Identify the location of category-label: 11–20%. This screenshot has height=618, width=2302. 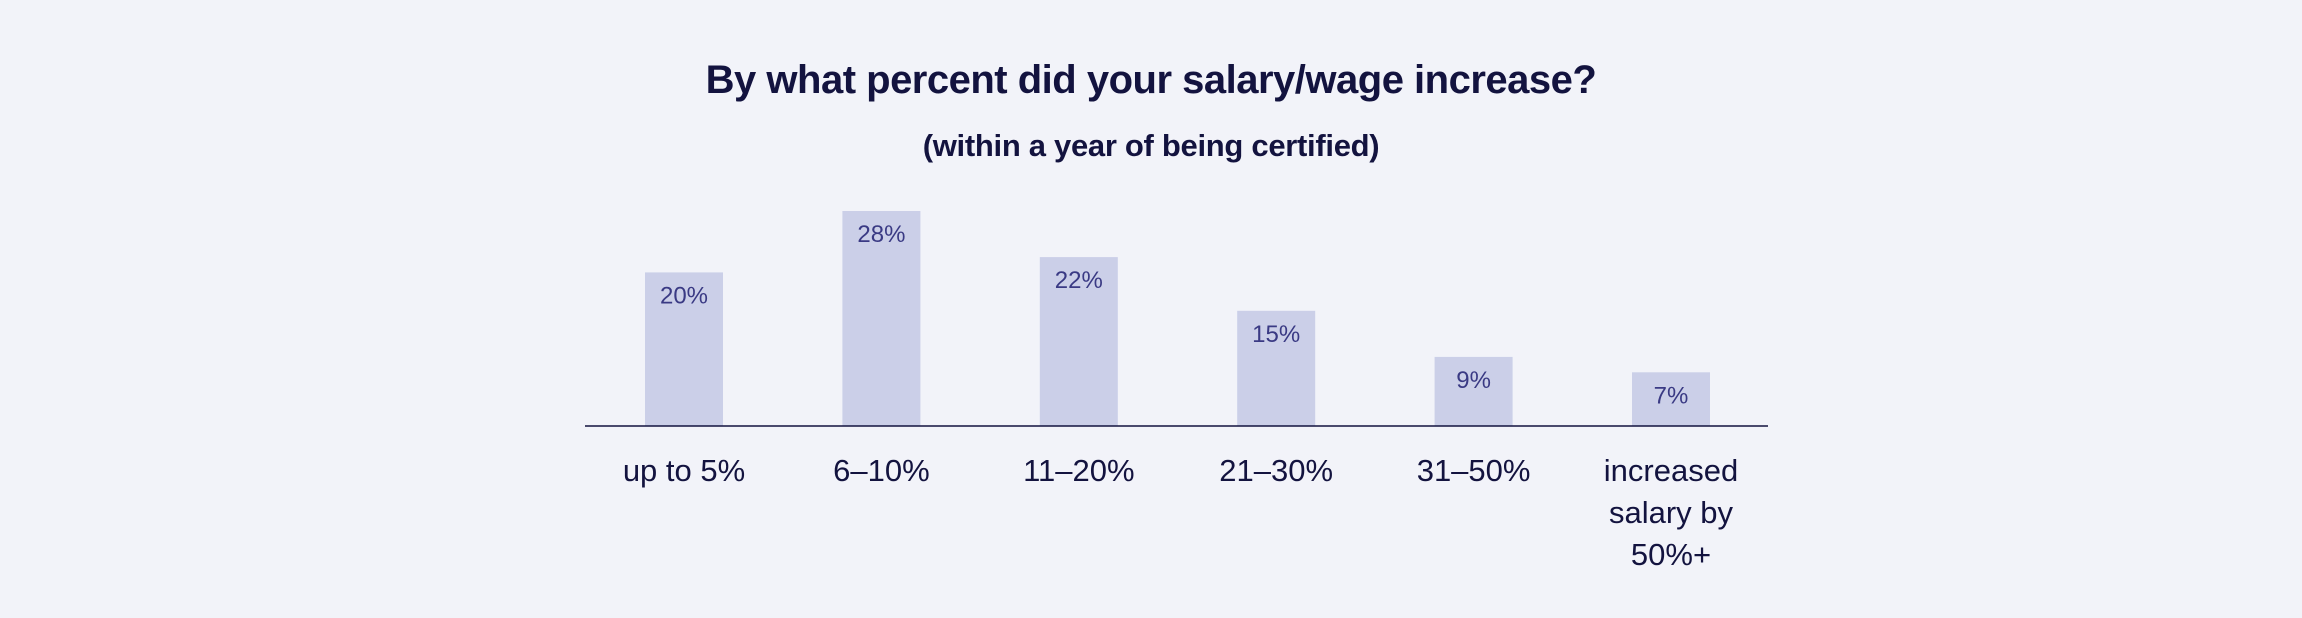
(1078, 470).